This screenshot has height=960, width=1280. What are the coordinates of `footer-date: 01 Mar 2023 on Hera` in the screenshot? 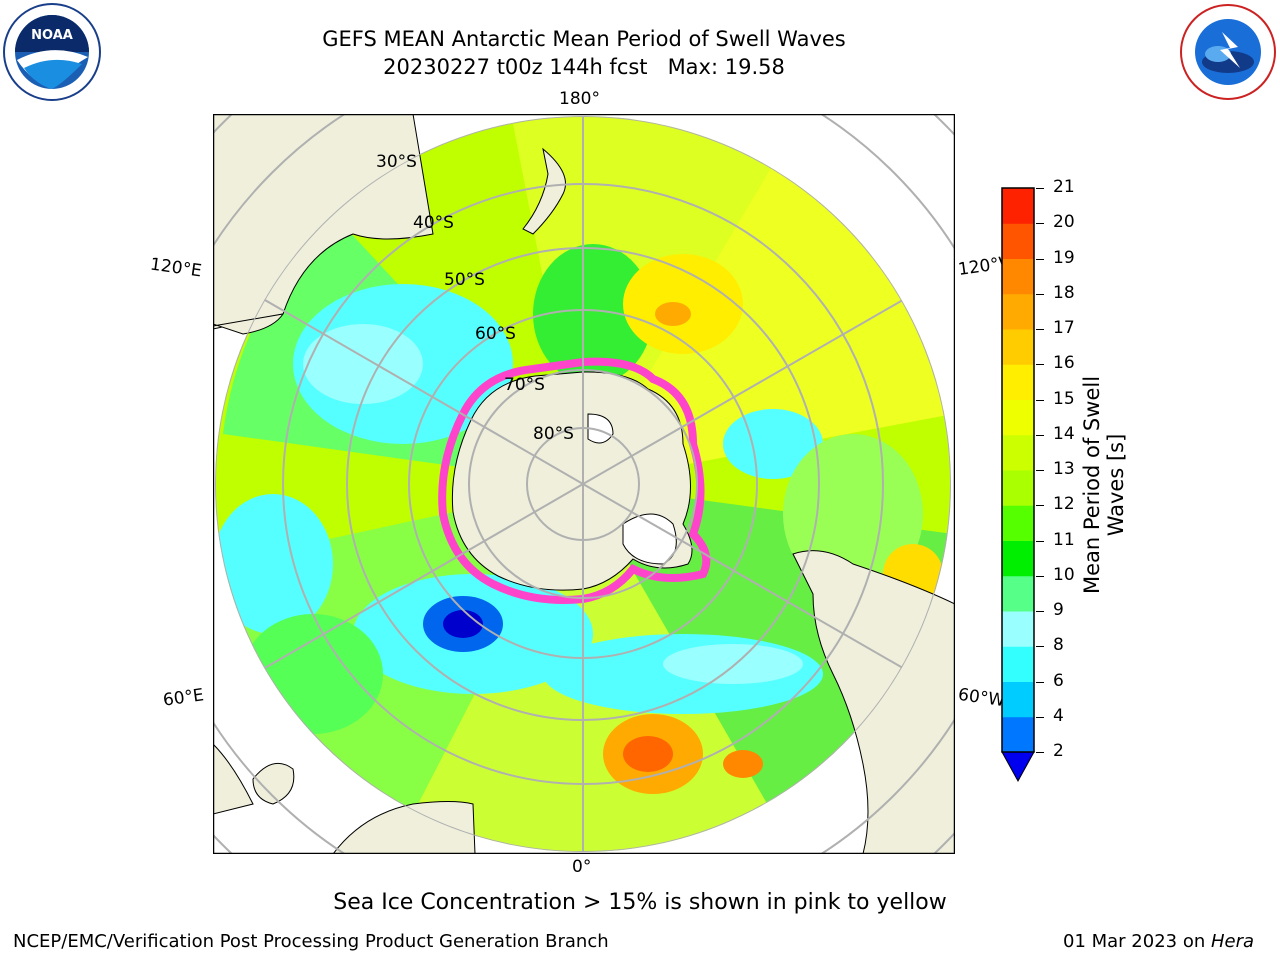 It's located at (1158, 941).